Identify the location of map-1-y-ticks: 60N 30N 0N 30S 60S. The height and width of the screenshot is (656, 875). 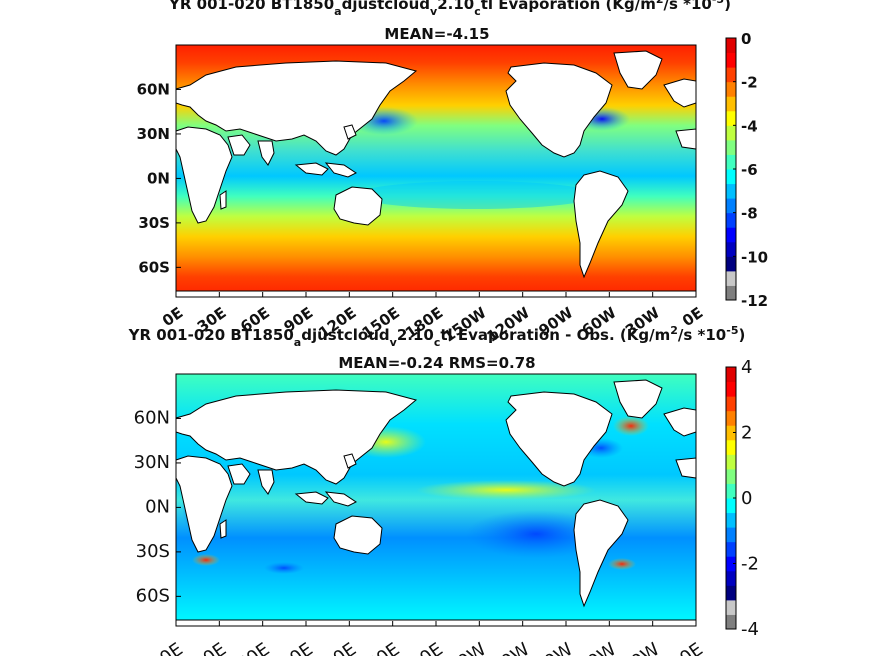
(159, 178).